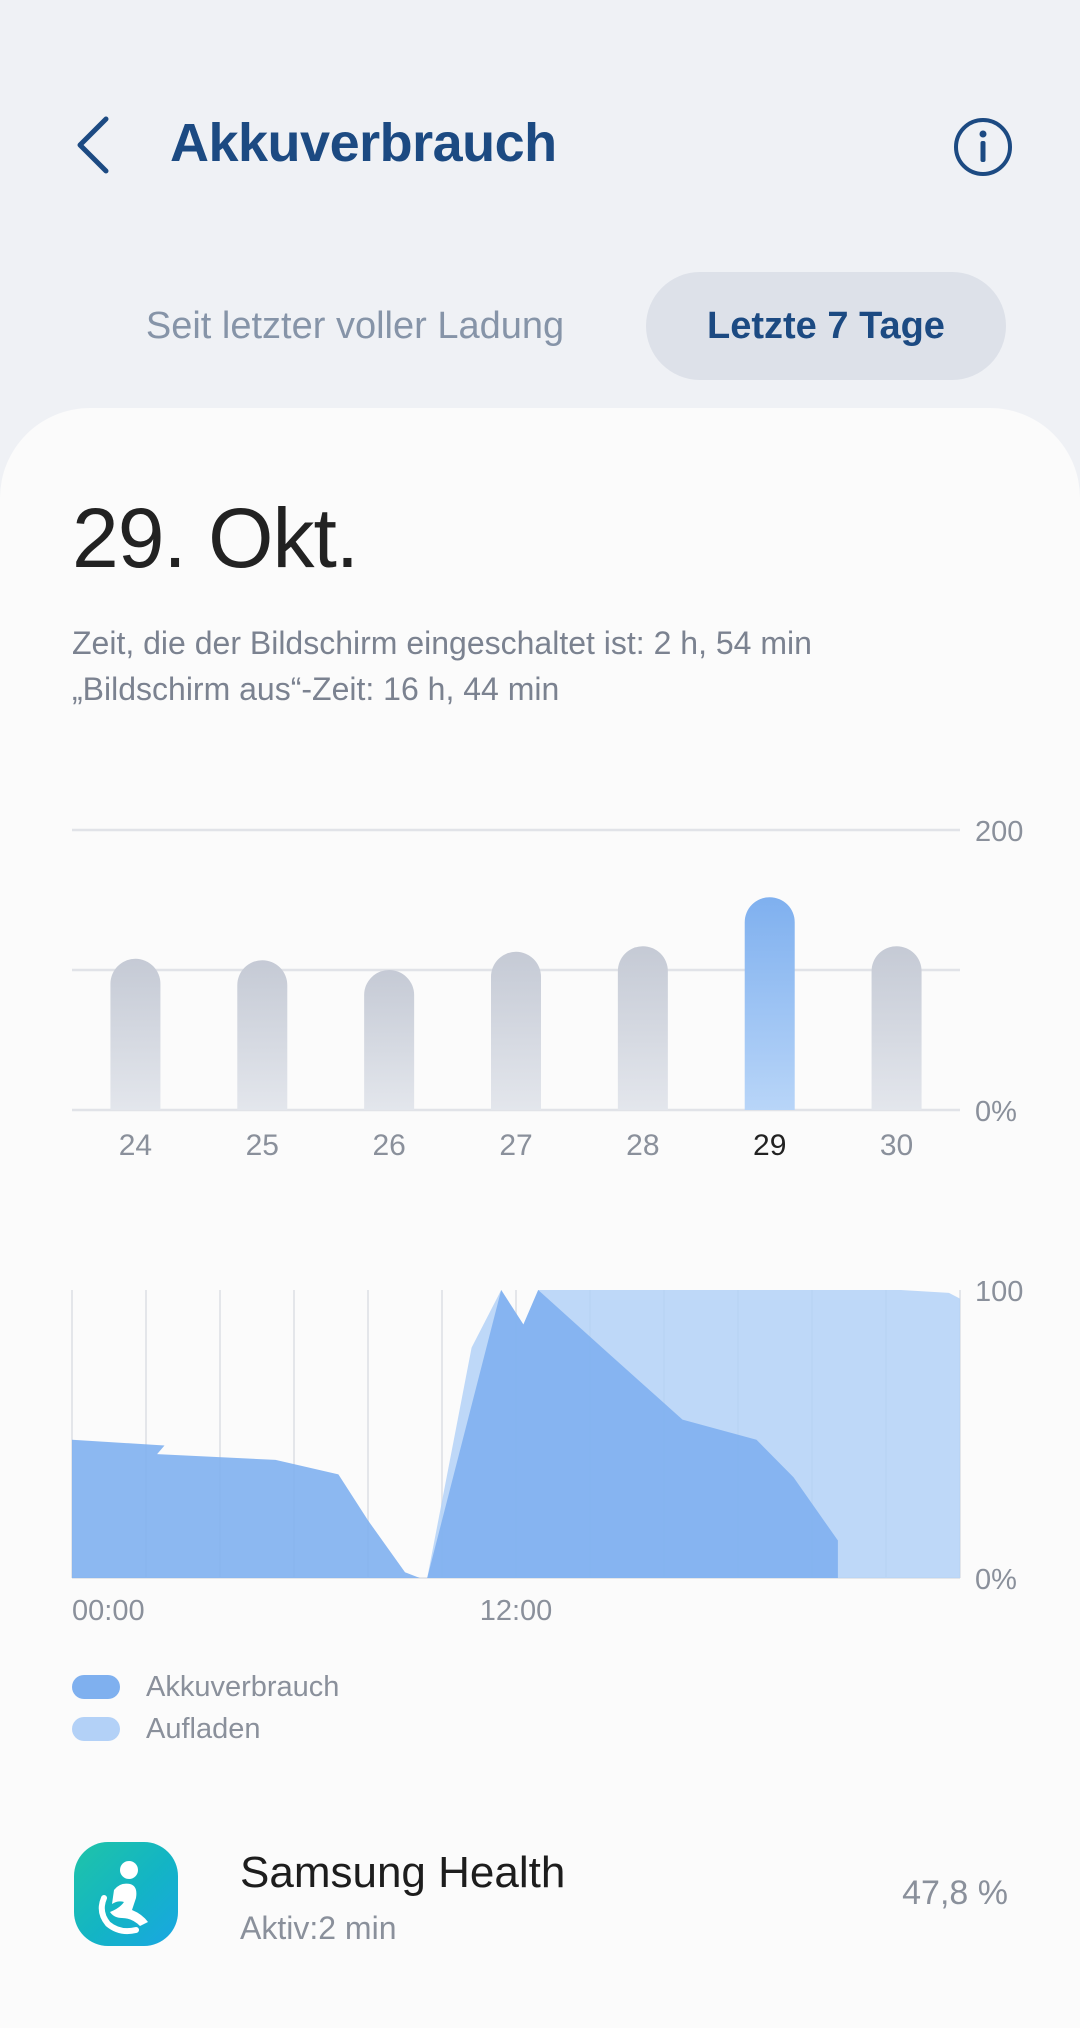 This screenshot has height=2028, width=1080. Describe the element at coordinates (896, 1145) in the screenshot. I see `bar-x-tick-label: 30` at that location.